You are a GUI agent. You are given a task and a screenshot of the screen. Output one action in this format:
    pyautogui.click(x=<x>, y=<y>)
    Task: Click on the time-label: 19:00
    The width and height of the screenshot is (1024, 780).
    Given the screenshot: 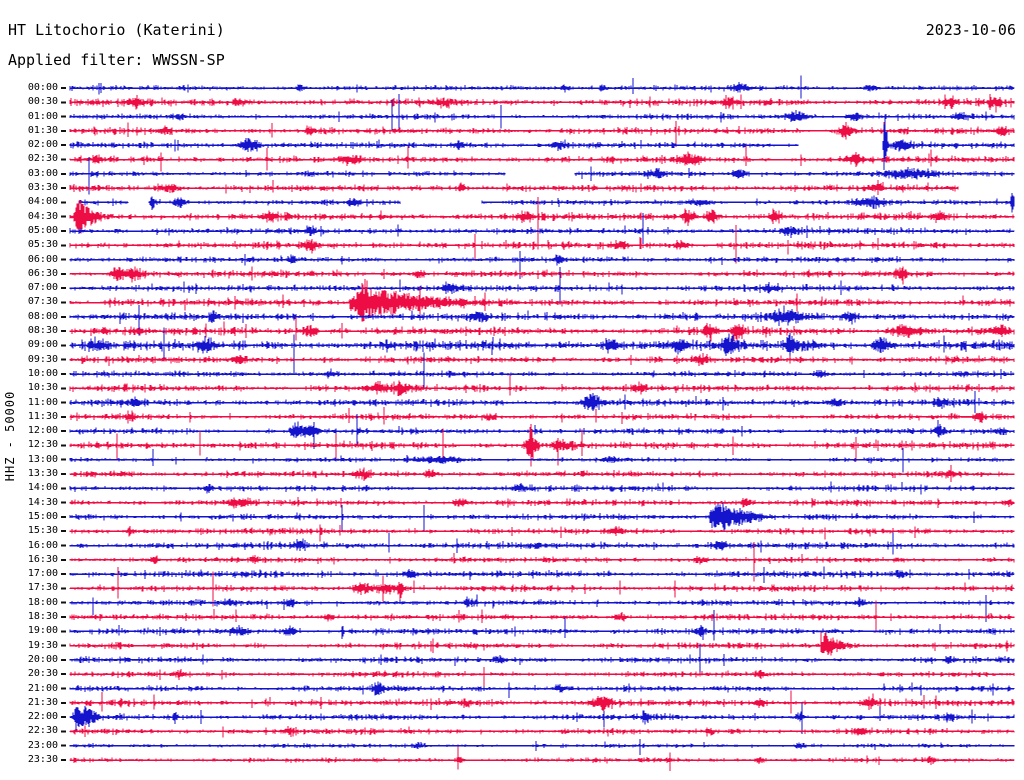 What is the action you would take?
    pyautogui.click(x=42, y=631)
    